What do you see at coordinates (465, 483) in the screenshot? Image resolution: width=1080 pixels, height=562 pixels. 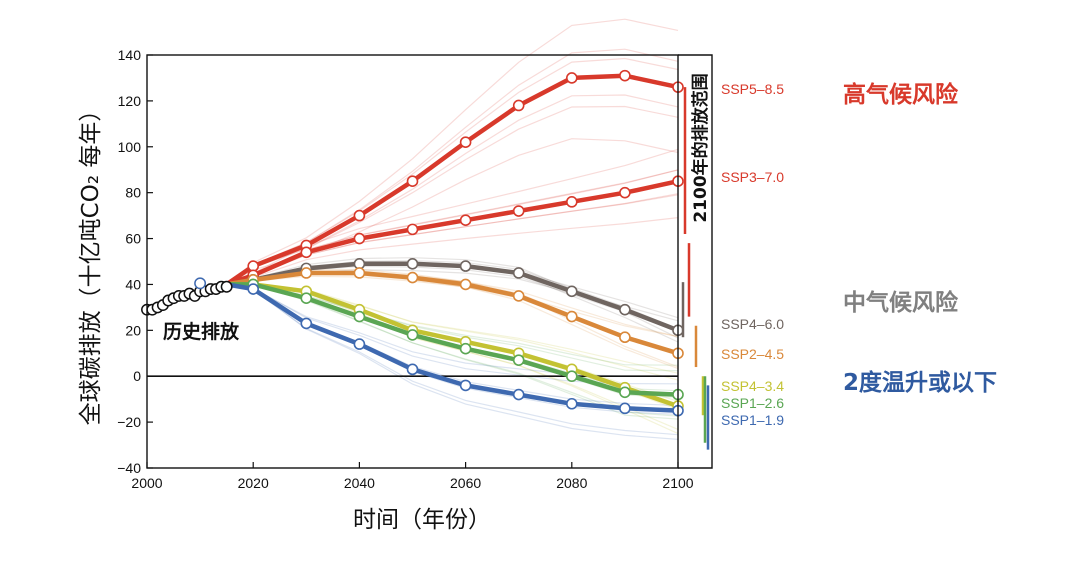 I see `x-tick-label: 2060` at bounding box center [465, 483].